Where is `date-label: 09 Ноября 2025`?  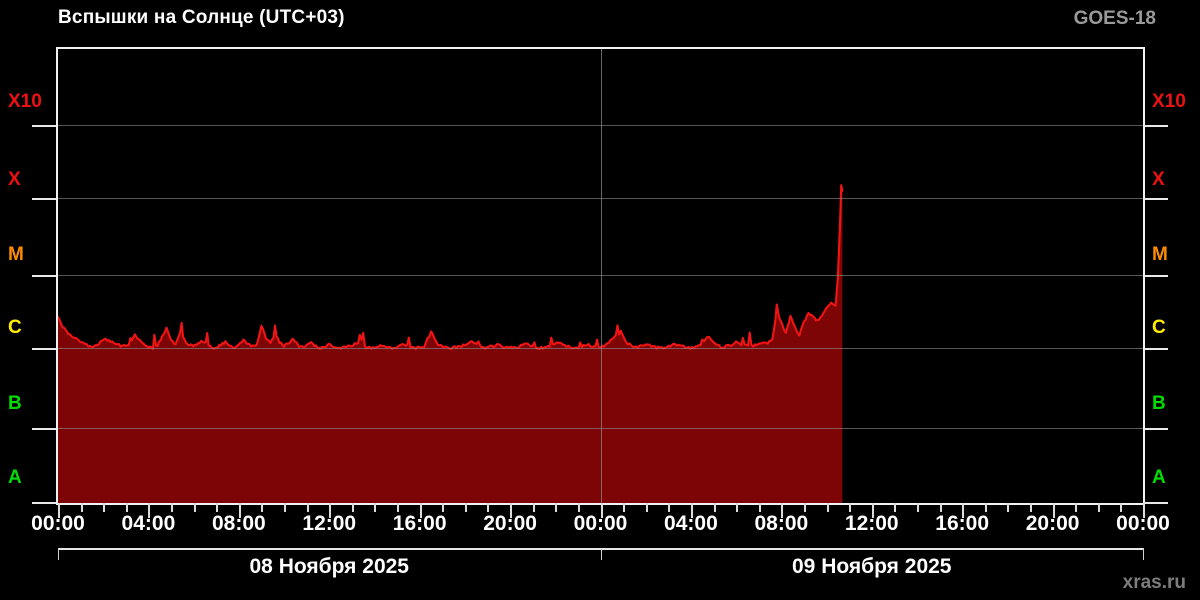 date-label: 09 Ноября 2025 is located at coordinates (872, 566).